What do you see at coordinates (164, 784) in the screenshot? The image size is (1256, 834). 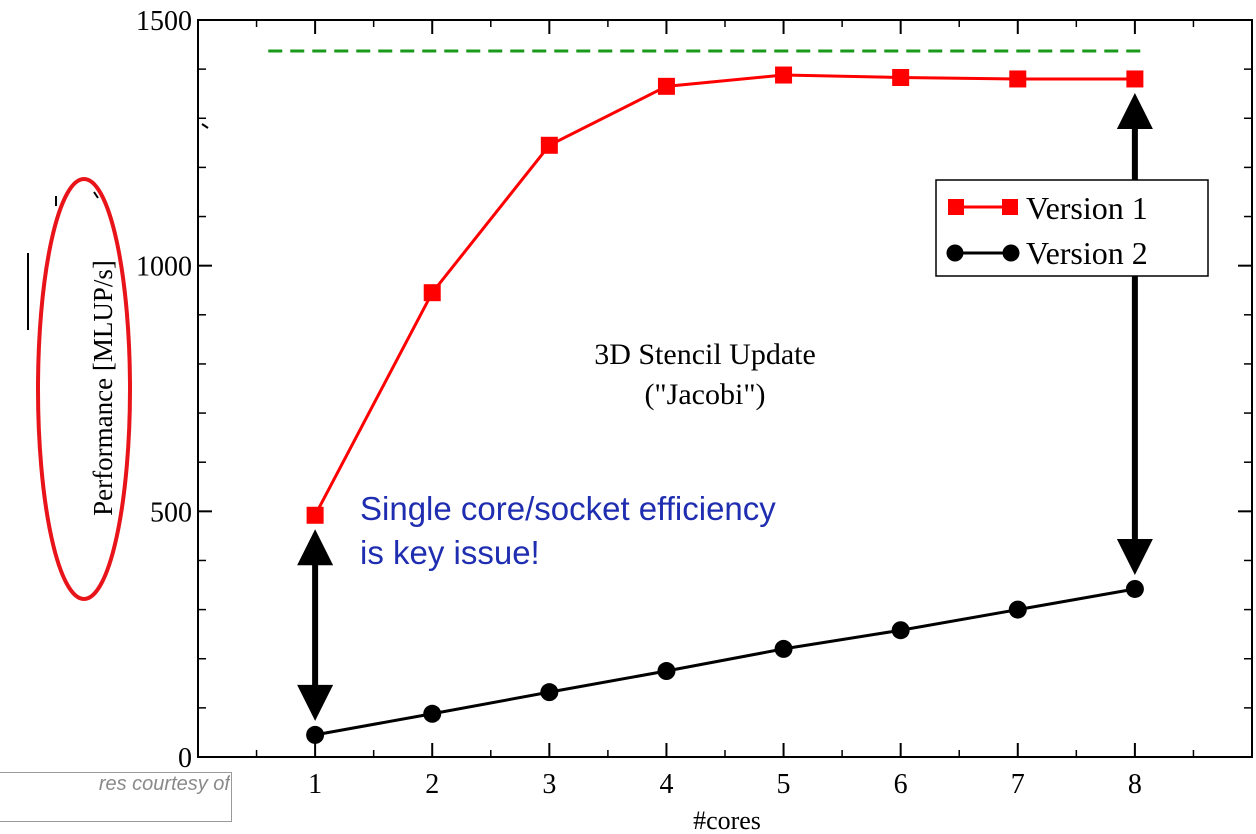 I see `image-credit-caption: res courtesy of` at bounding box center [164, 784].